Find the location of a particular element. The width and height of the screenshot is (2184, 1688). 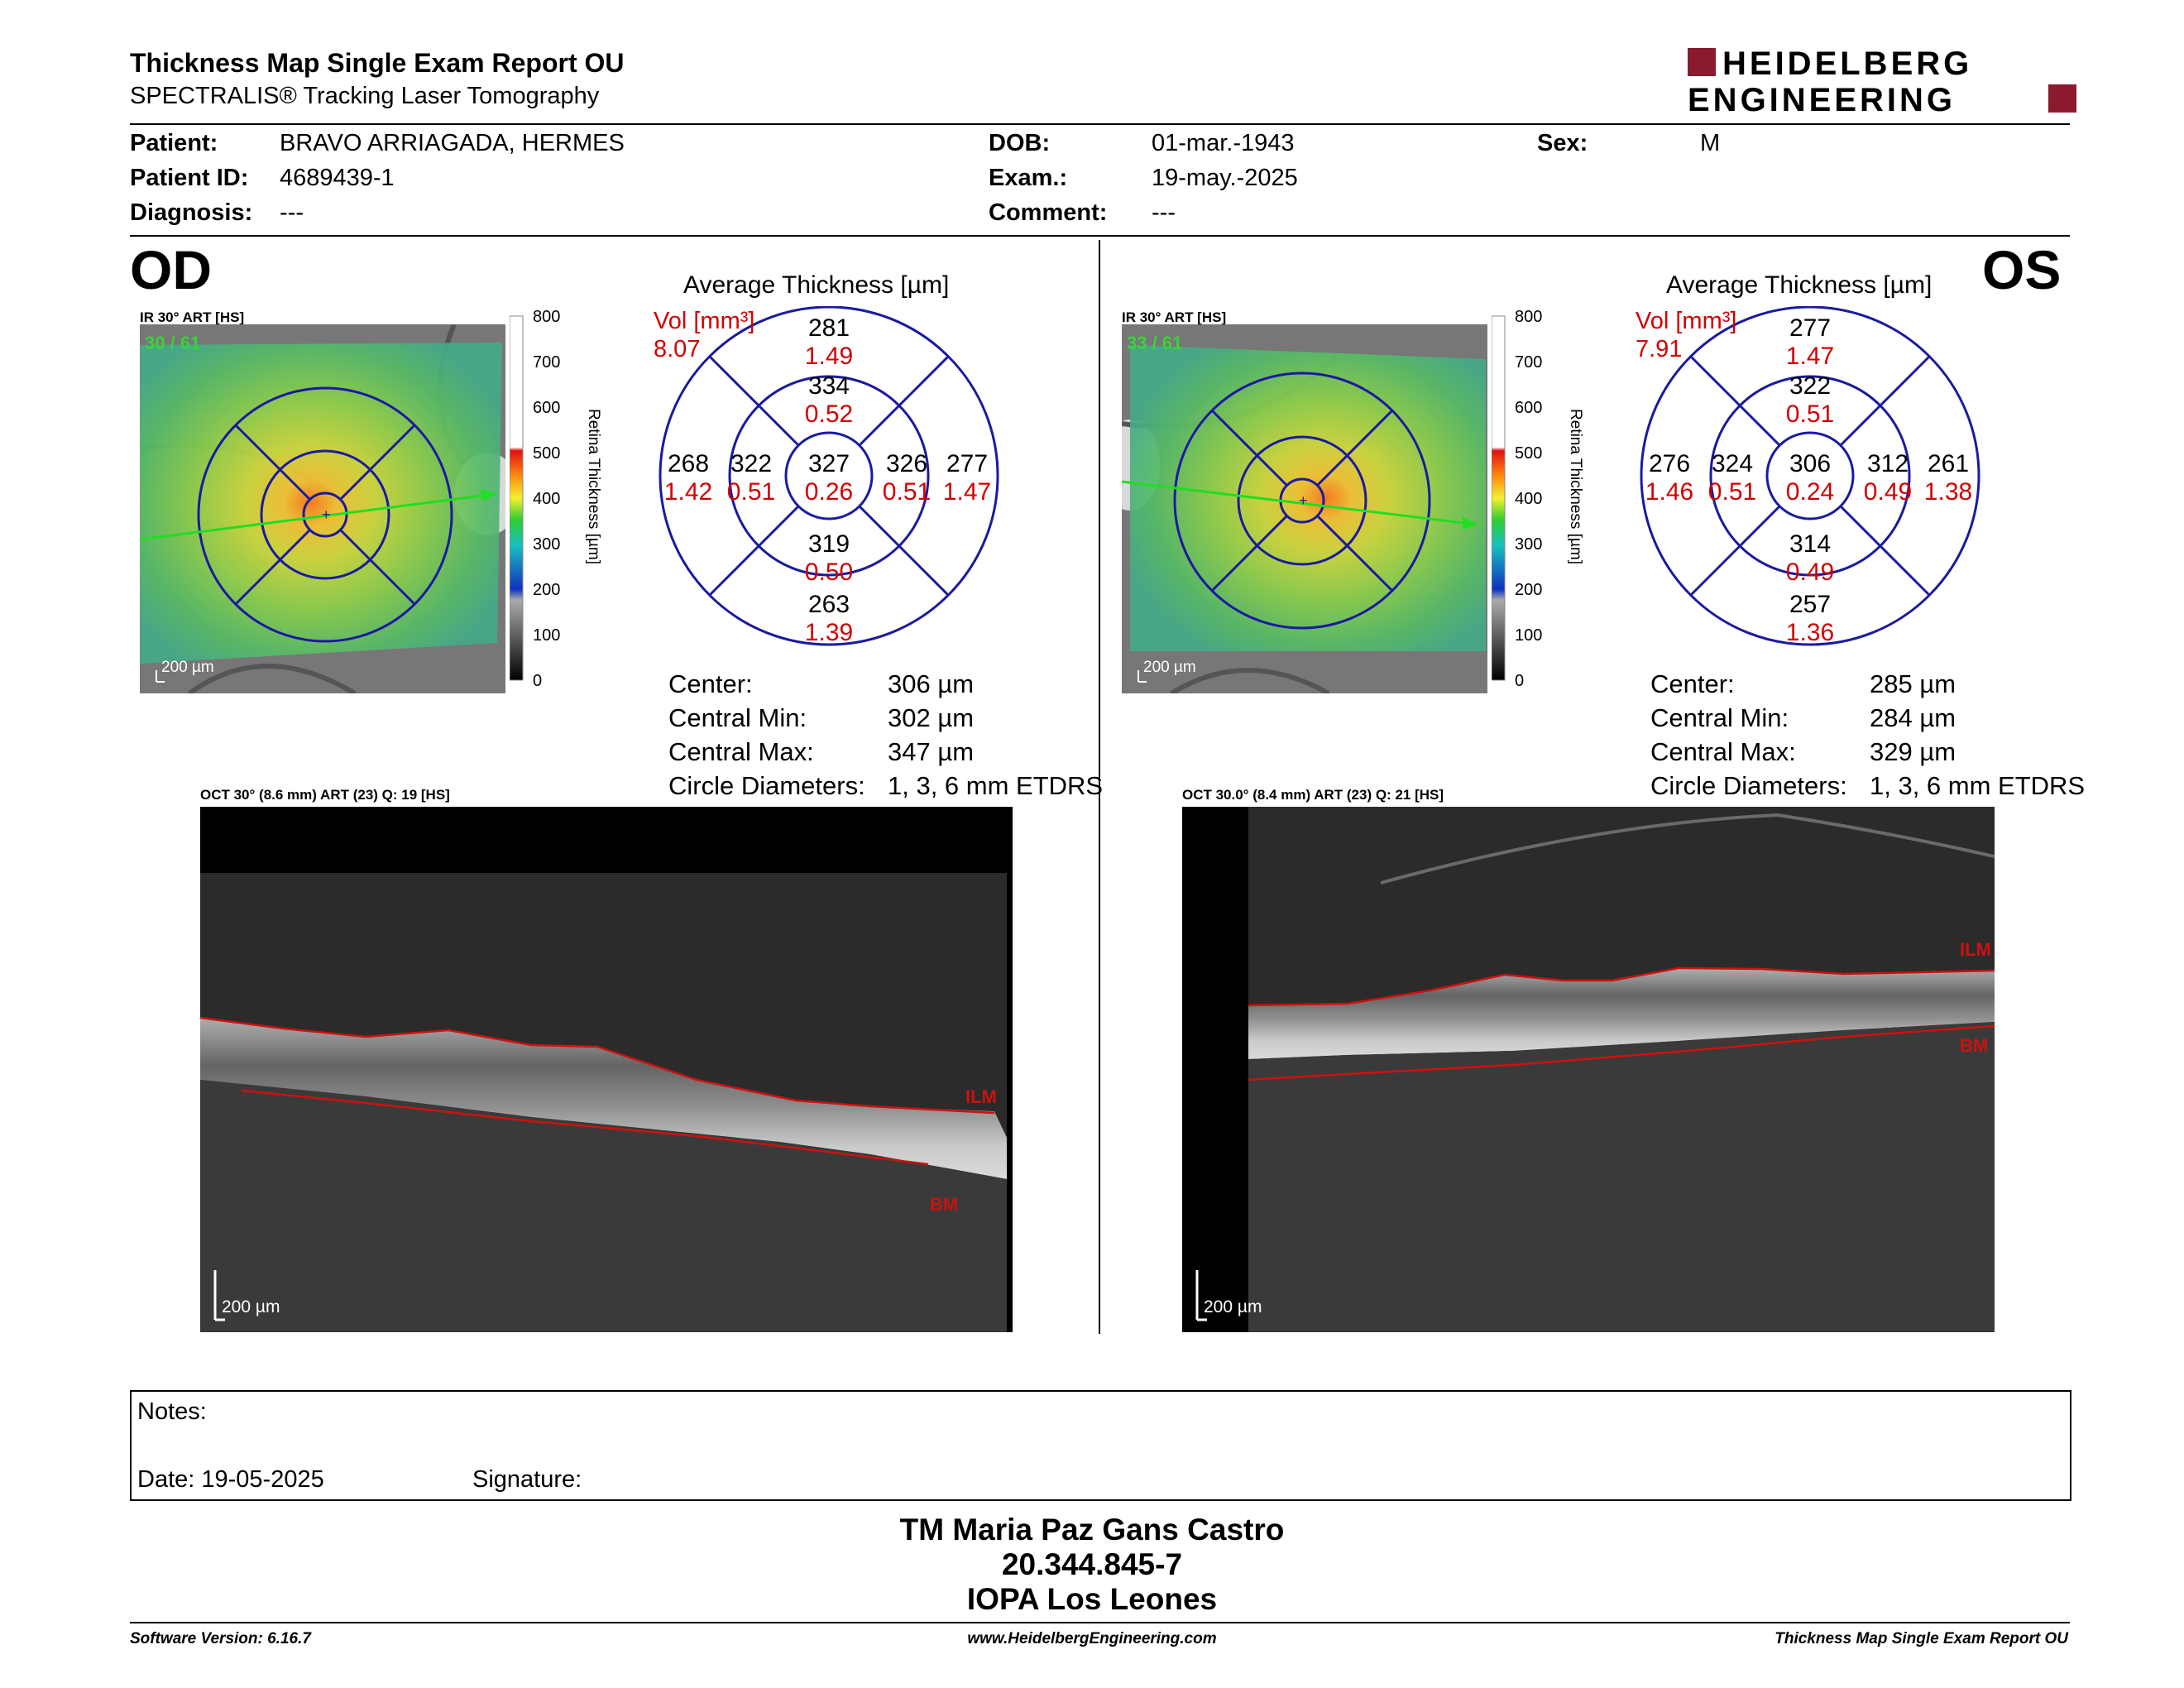

svg-text: 306 is located at coordinates (1810, 463).